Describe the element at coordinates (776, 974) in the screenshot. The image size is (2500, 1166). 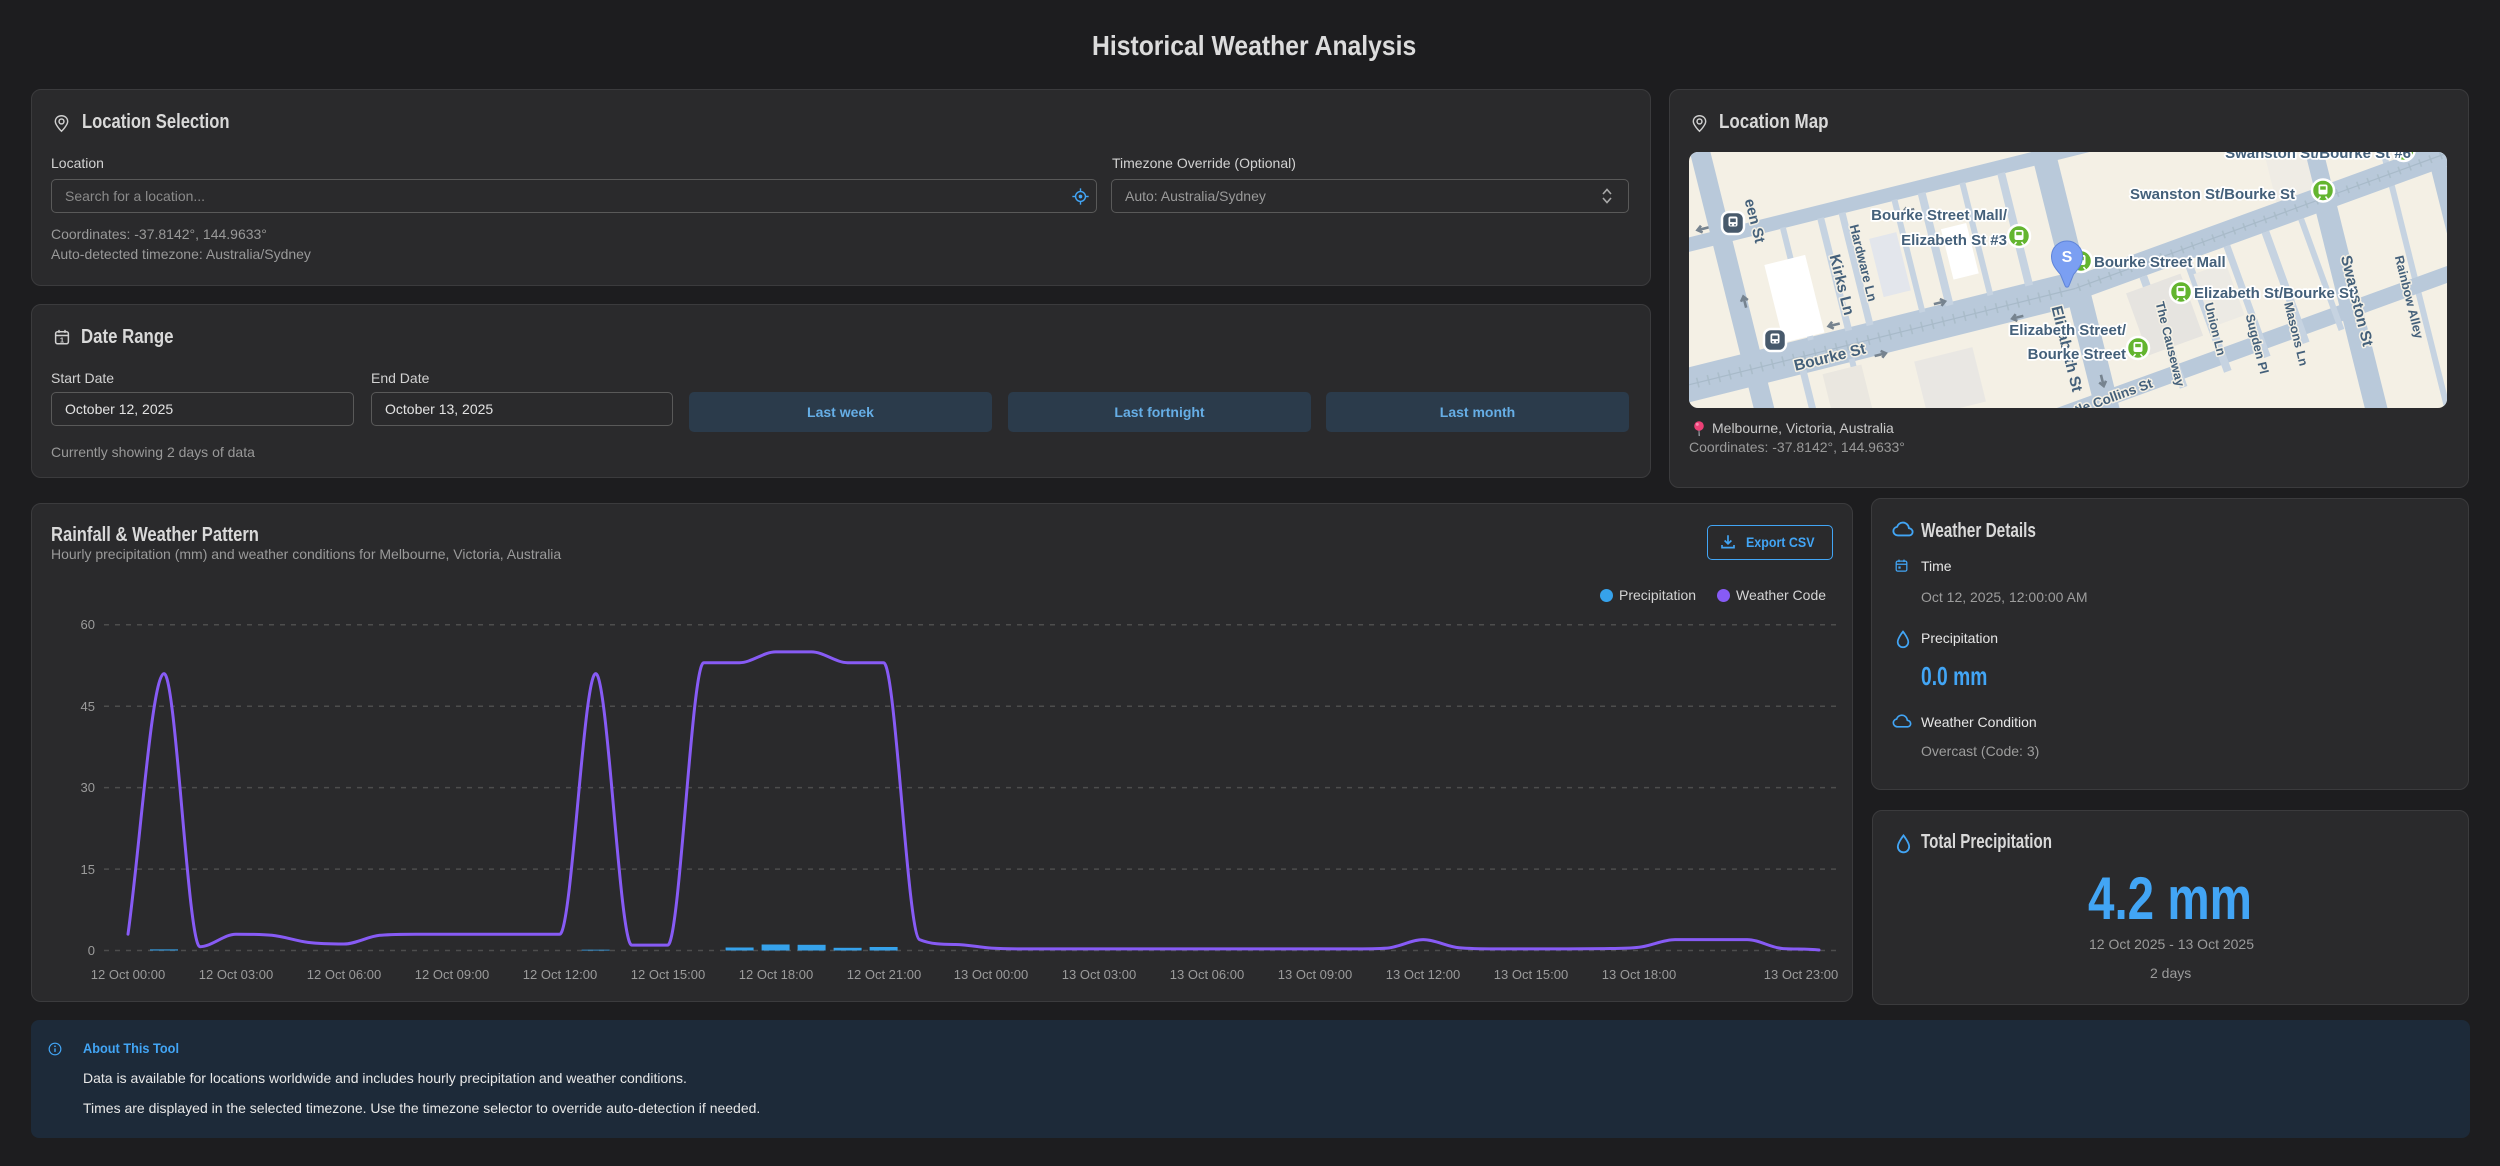
I see `svg-text: 12 Oct 18:00` at that location.